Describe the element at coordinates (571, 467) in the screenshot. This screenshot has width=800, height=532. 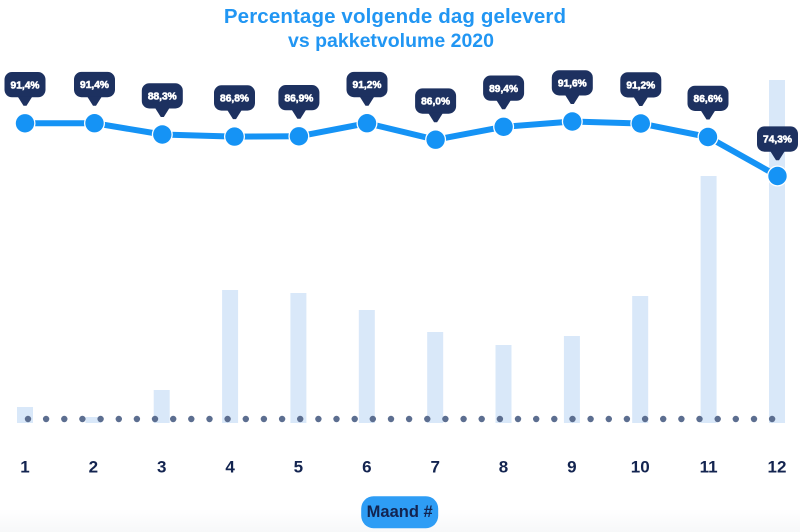
I see `svg-text: 9` at that location.